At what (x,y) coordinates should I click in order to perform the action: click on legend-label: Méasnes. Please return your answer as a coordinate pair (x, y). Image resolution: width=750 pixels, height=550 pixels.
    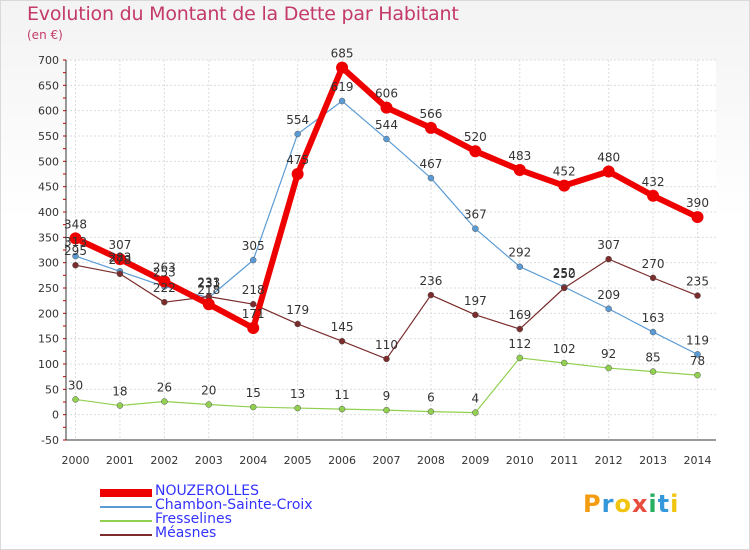
    Looking at the image, I should click on (186, 533).